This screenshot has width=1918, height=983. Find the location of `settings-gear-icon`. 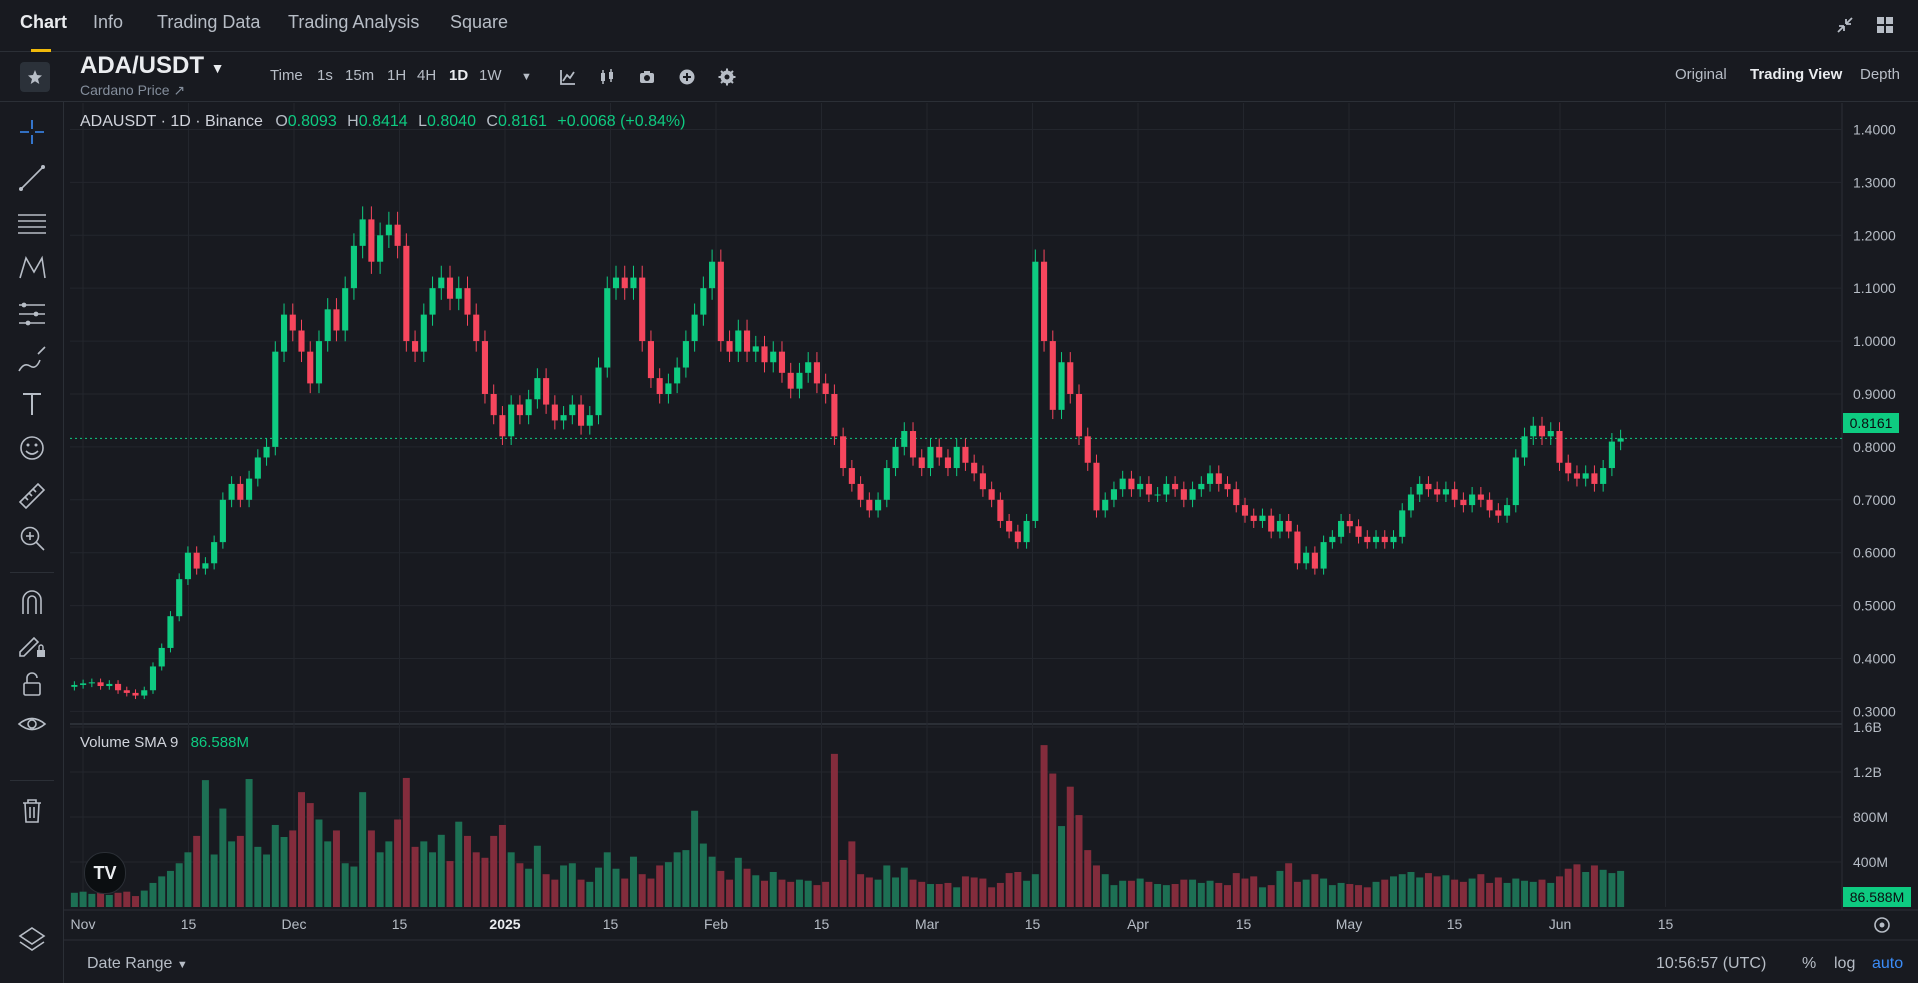

settings-gear-icon is located at coordinates (727, 77).